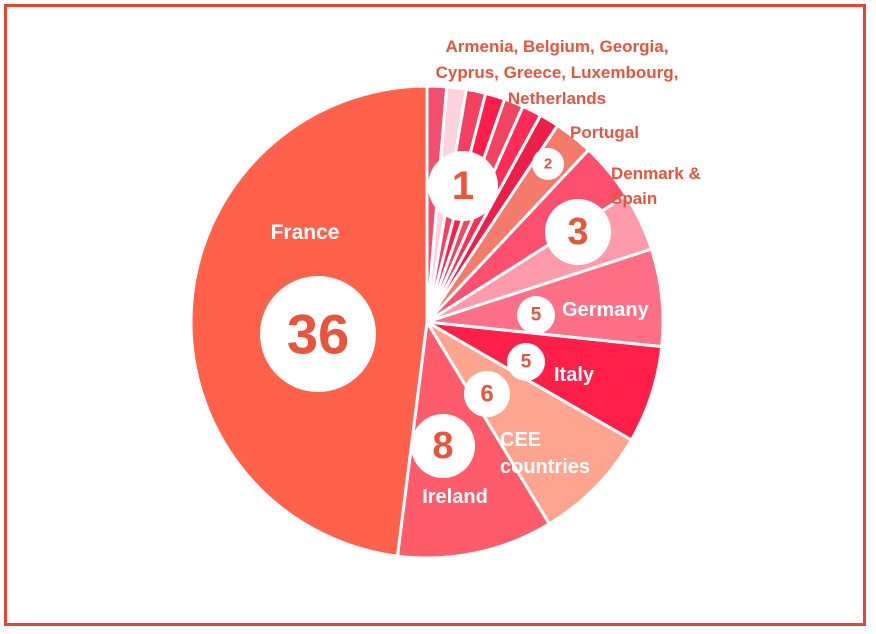  Describe the element at coordinates (305, 232) in the screenshot. I see `france-label: France` at that location.